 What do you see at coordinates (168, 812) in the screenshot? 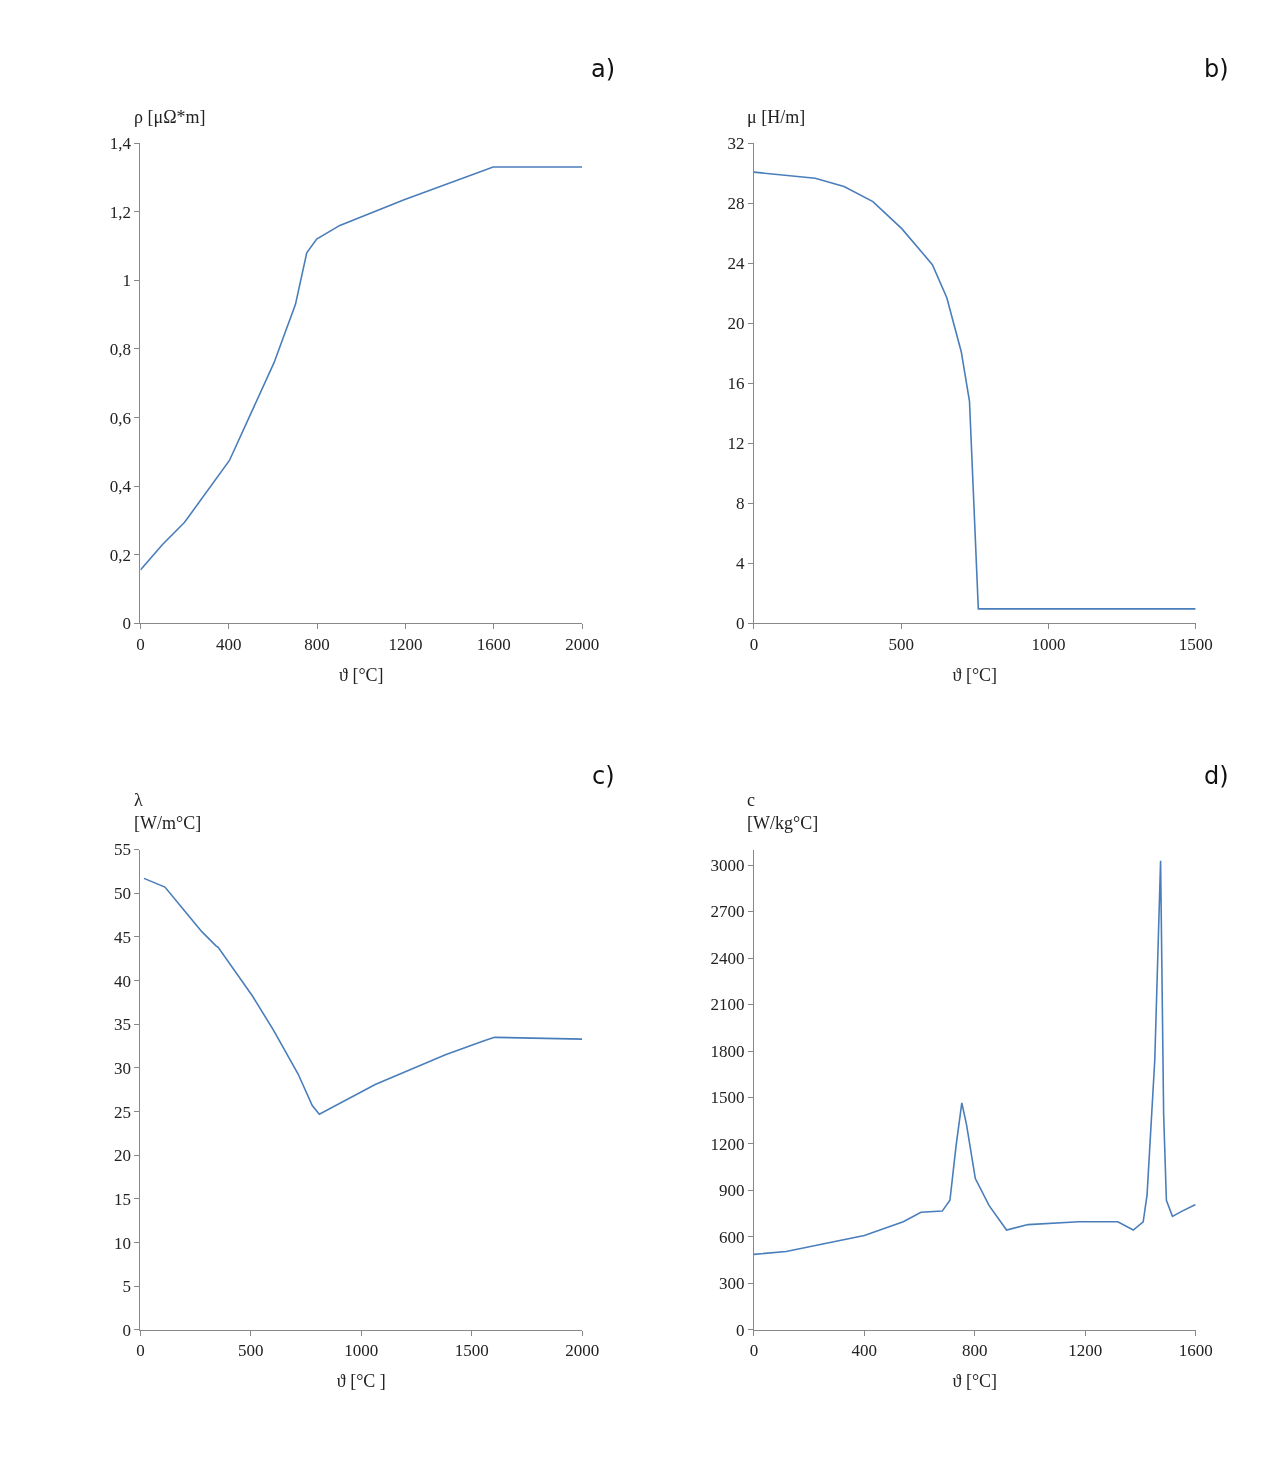
I see `y-axis-title: λ [W/m°C]` at bounding box center [168, 812].